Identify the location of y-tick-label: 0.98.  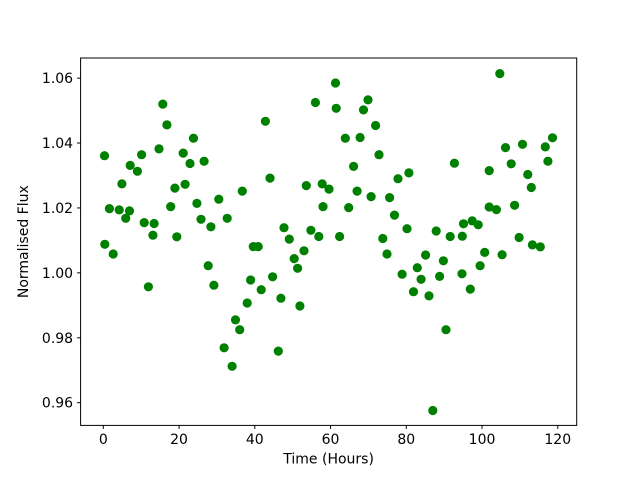
(57, 339).